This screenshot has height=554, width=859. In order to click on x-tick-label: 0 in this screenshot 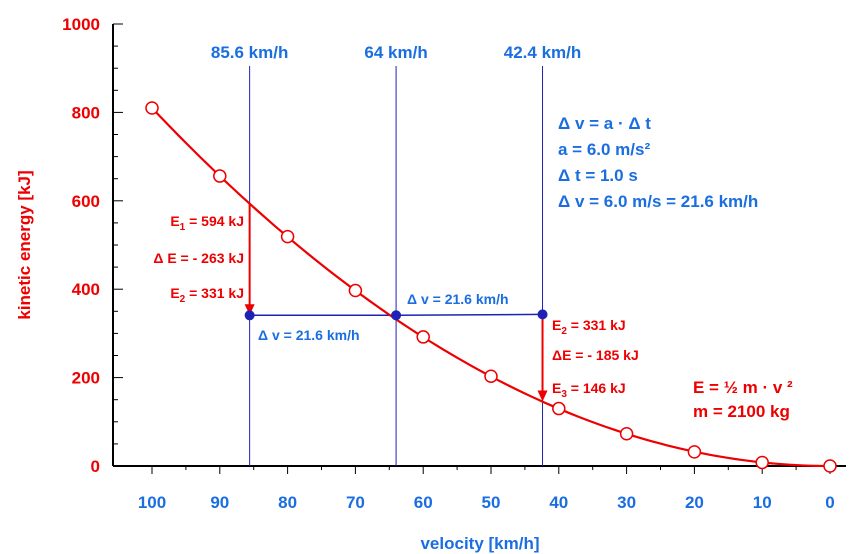, I will do `click(829, 502)`.